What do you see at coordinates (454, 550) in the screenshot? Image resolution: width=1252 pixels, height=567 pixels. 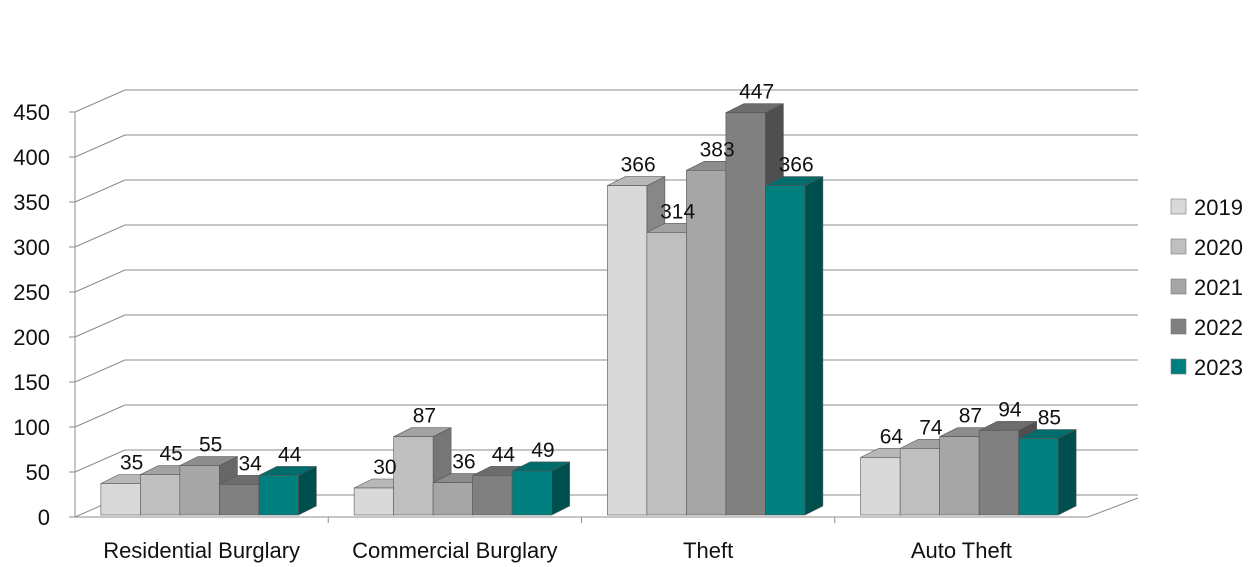 I see `x-category-label: Commercial Burglary` at bounding box center [454, 550].